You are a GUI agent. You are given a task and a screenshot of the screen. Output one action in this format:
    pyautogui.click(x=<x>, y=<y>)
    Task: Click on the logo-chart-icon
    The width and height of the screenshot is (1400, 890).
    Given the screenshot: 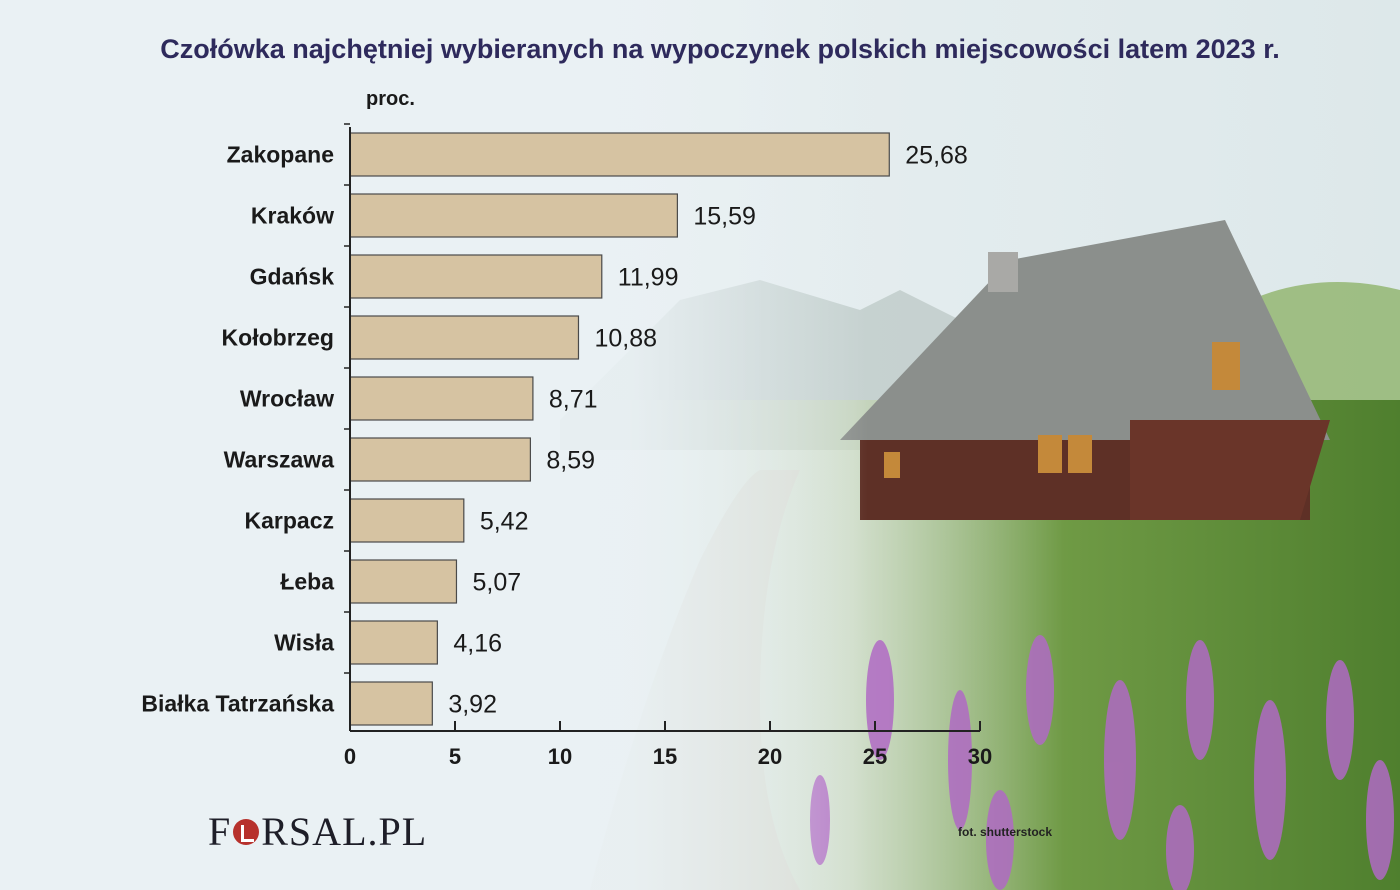 What is the action you would take?
    pyautogui.click(x=246, y=831)
    